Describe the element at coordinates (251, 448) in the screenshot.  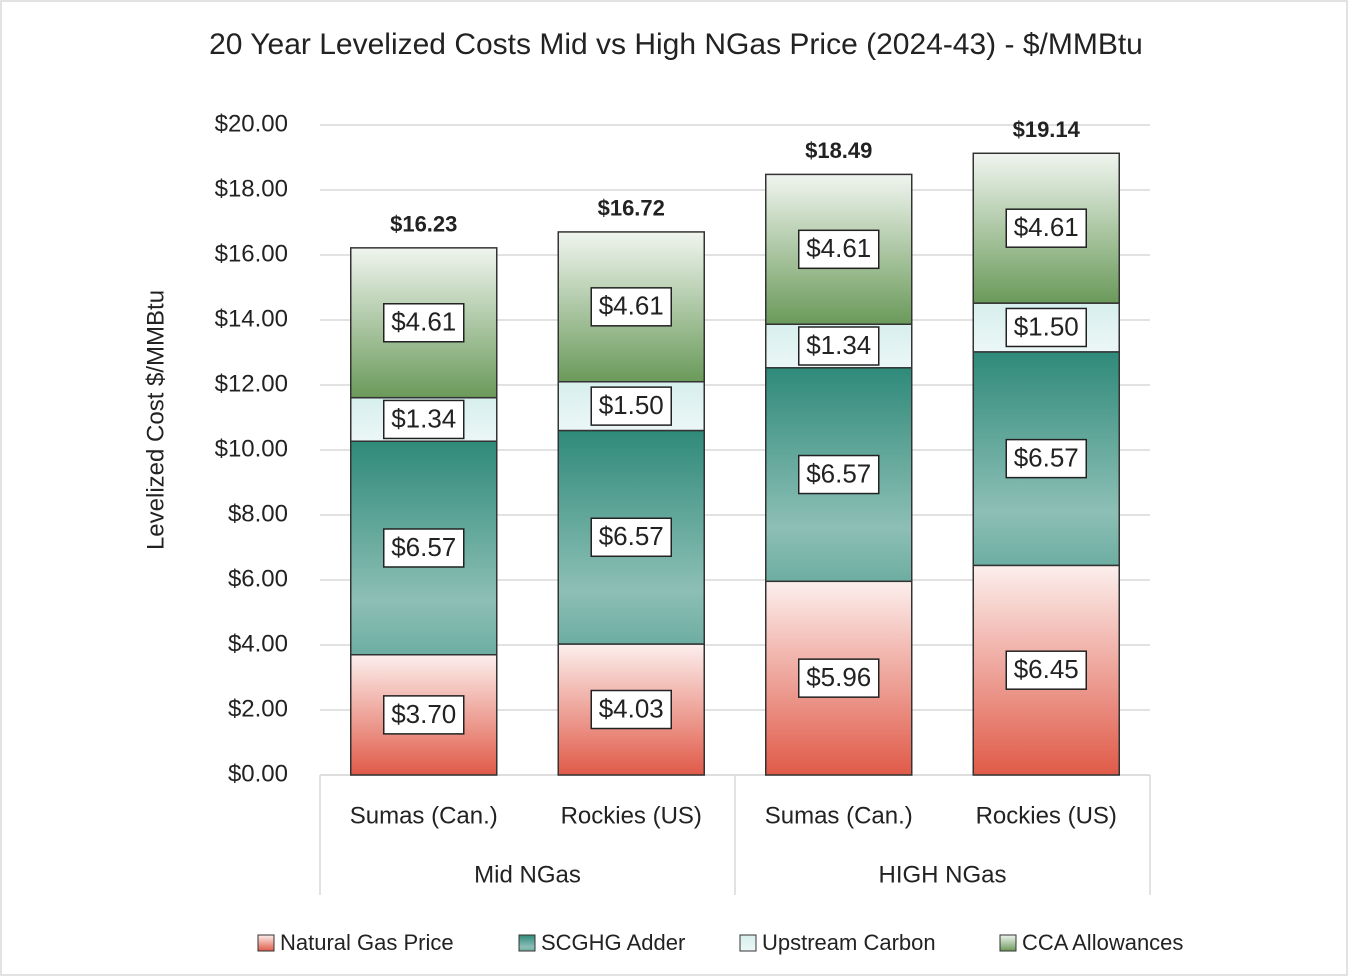
I see `y-tick-label: $10.00` at that location.